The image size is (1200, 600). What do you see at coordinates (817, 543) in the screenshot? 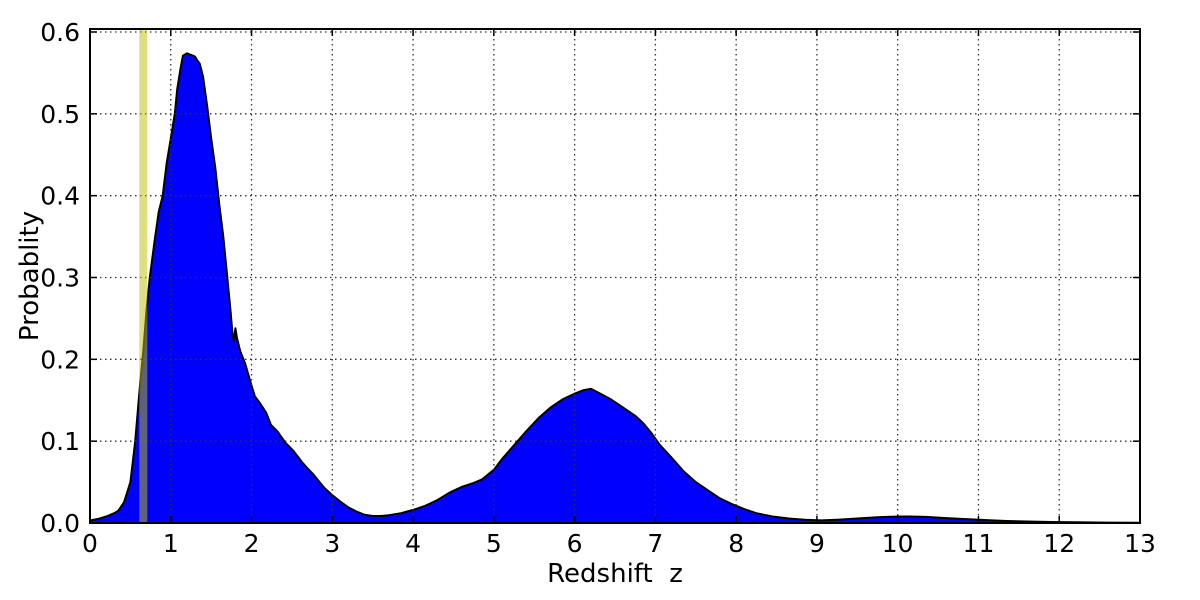
I see `x-tick-label: 9` at bounding box center [817, 543].